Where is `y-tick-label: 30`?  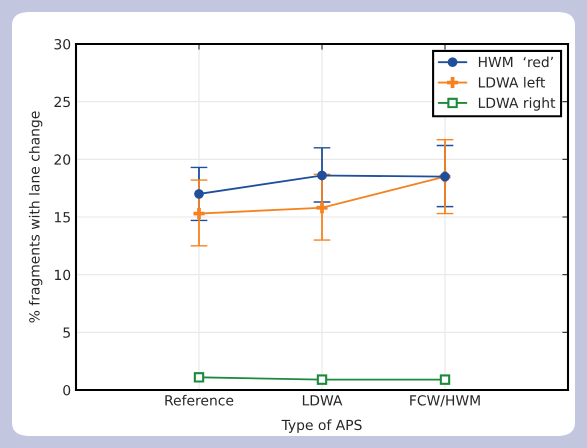
y-tick-label: 30 is located at coordinates (62, 44).